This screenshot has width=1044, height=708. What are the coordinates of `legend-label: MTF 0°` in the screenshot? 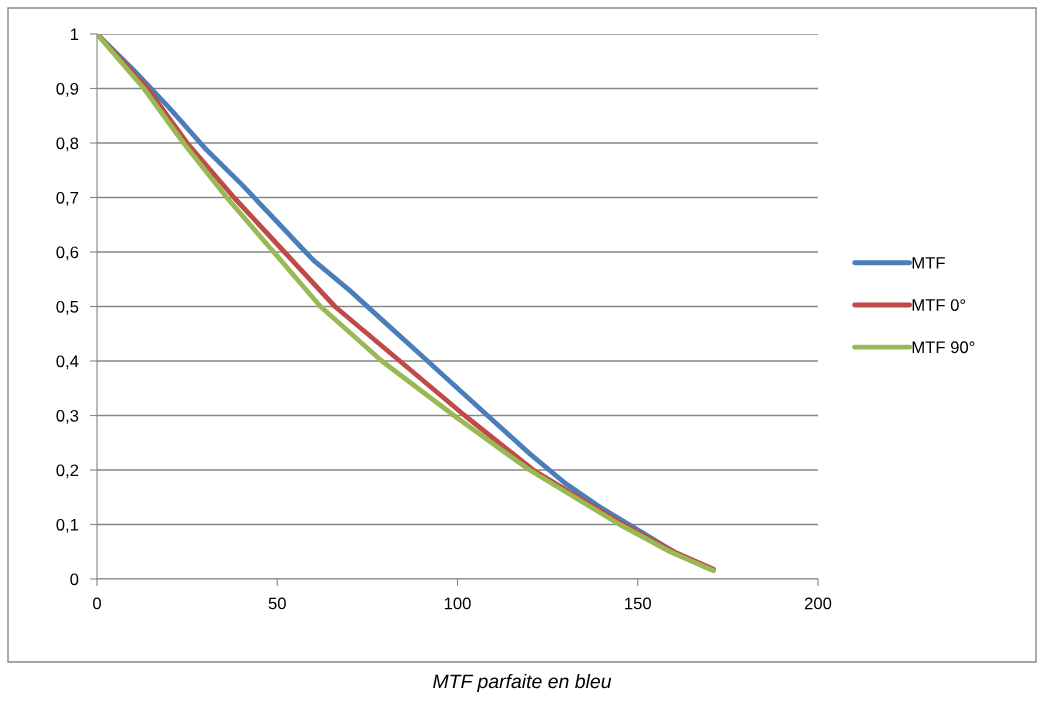 It's located at (939, 305).